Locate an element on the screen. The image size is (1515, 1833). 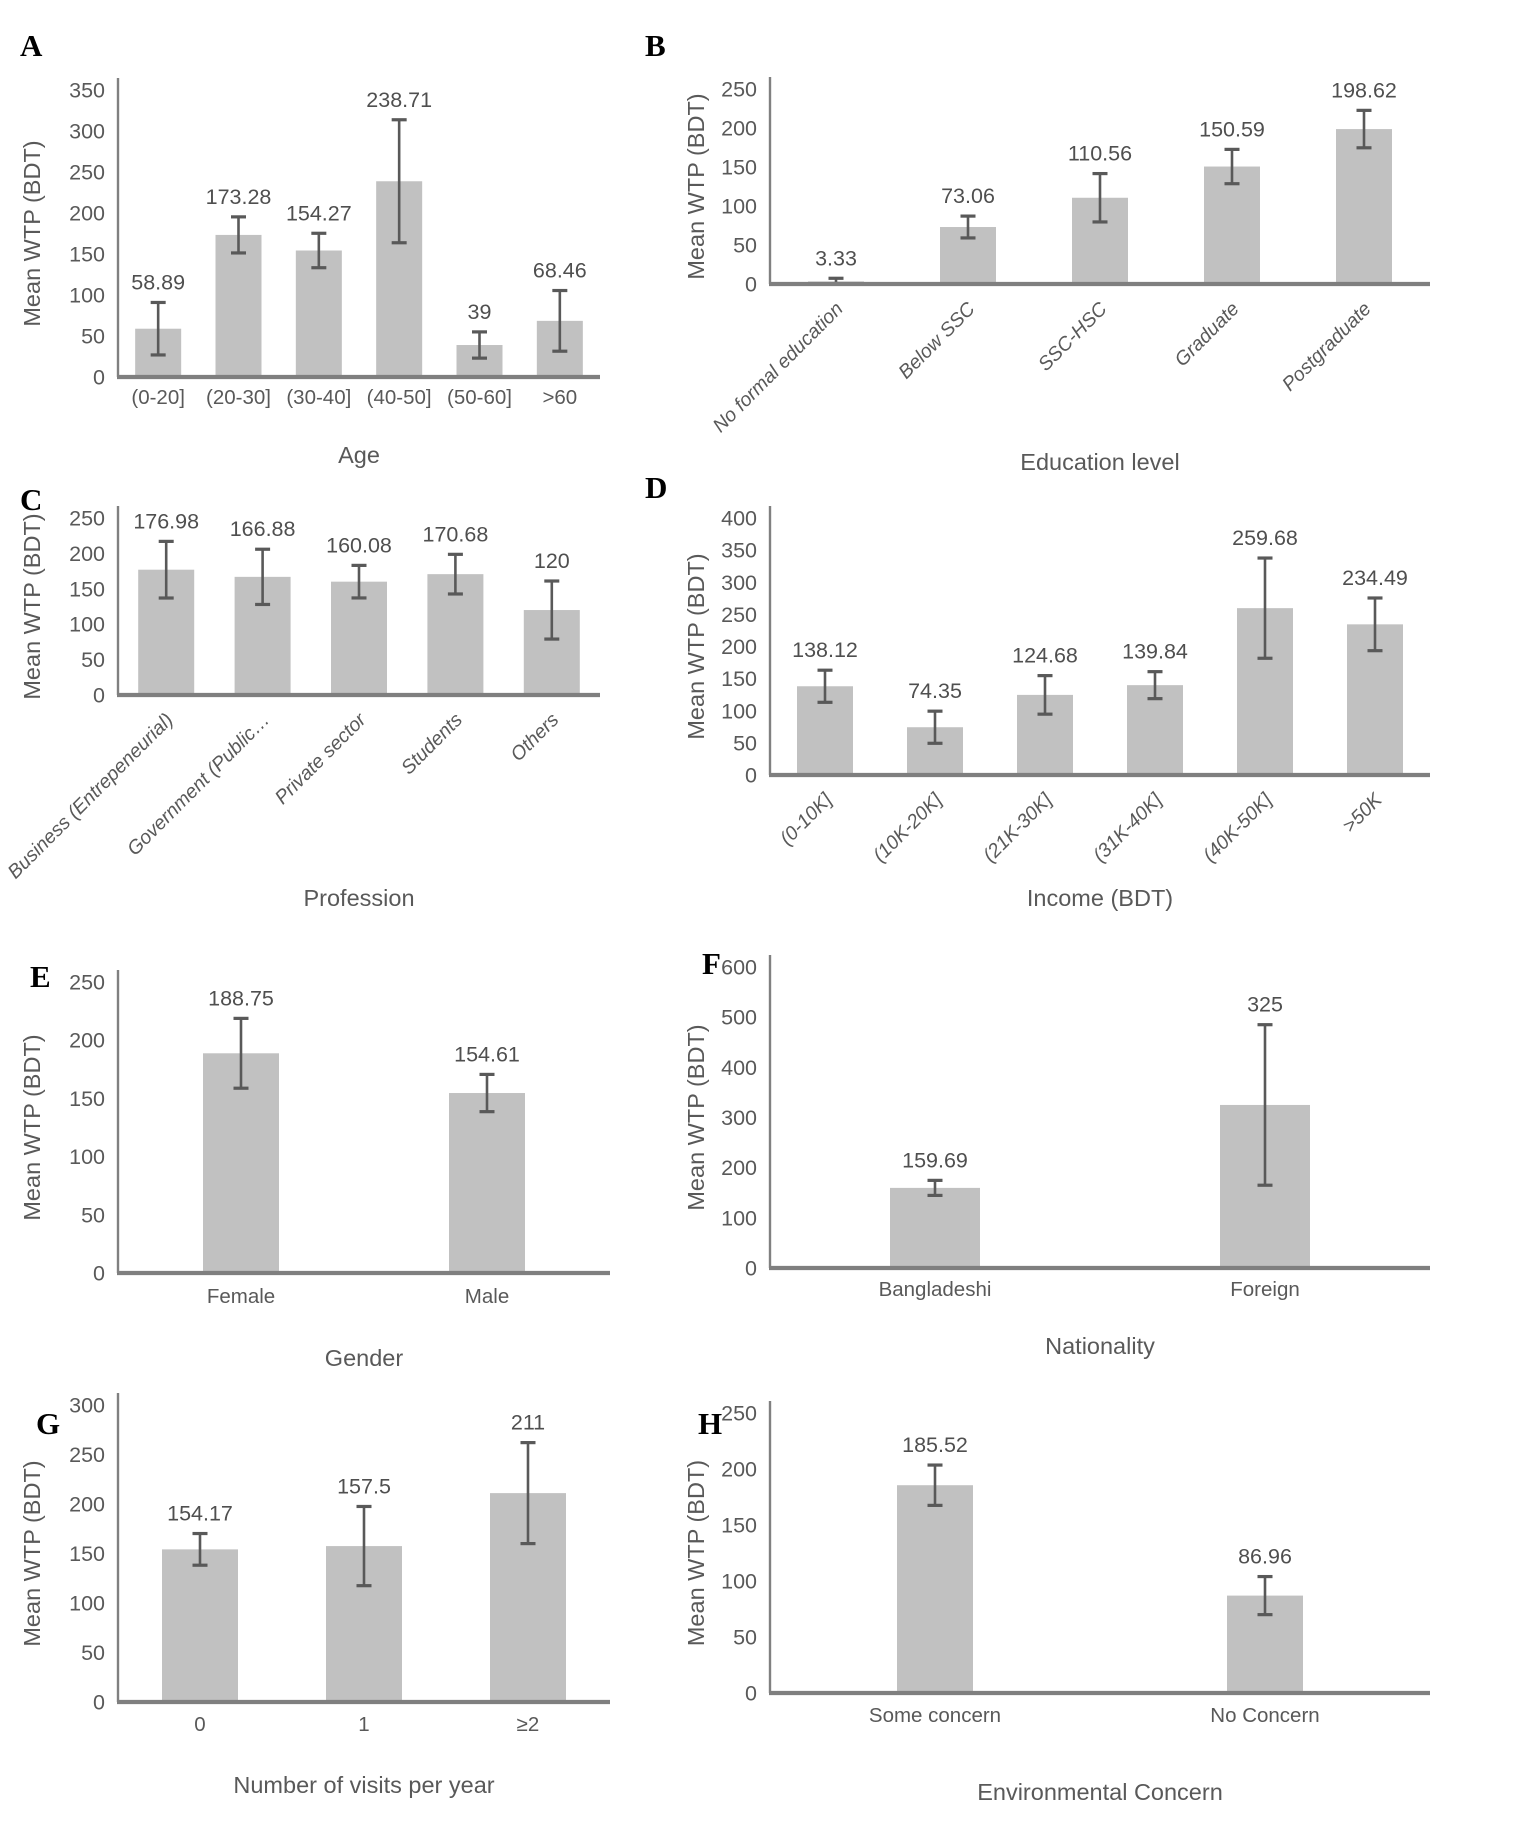
panel-C-ytick-50: 50 is located at coordinates (93, 660).